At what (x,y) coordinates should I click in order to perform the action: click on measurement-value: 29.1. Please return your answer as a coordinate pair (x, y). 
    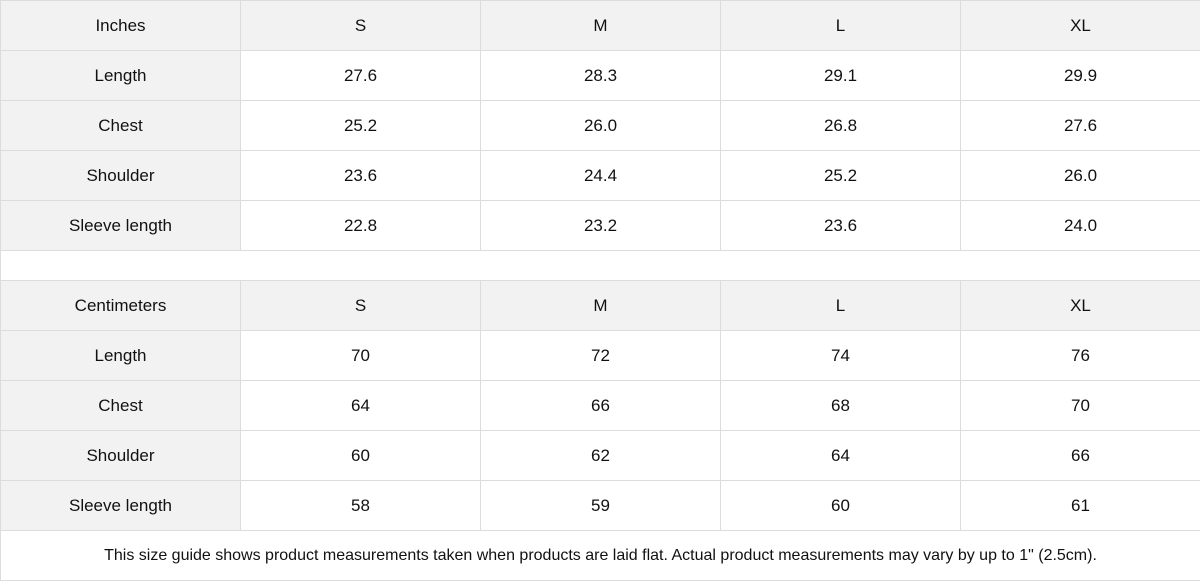
    Looking at the image, I should click on (841, 76).